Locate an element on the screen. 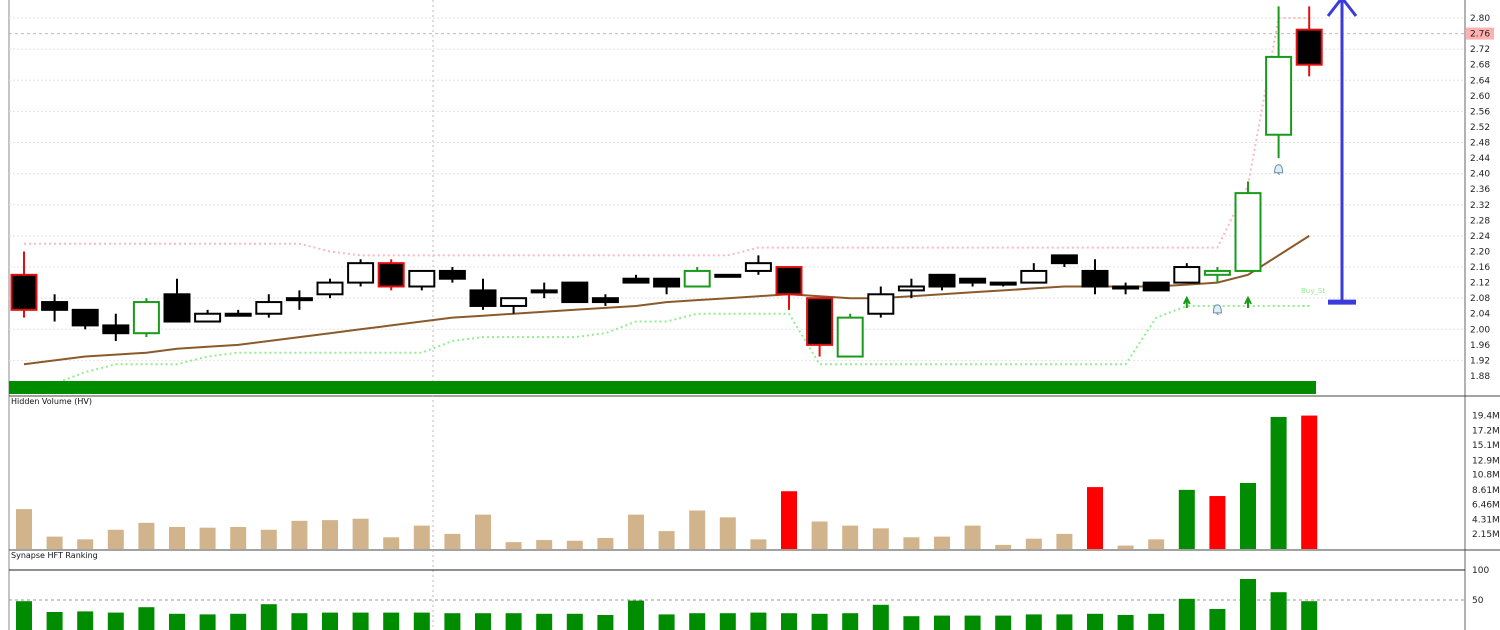  volume-axis-label: 4.31M is located at coordinates (1486, 520).